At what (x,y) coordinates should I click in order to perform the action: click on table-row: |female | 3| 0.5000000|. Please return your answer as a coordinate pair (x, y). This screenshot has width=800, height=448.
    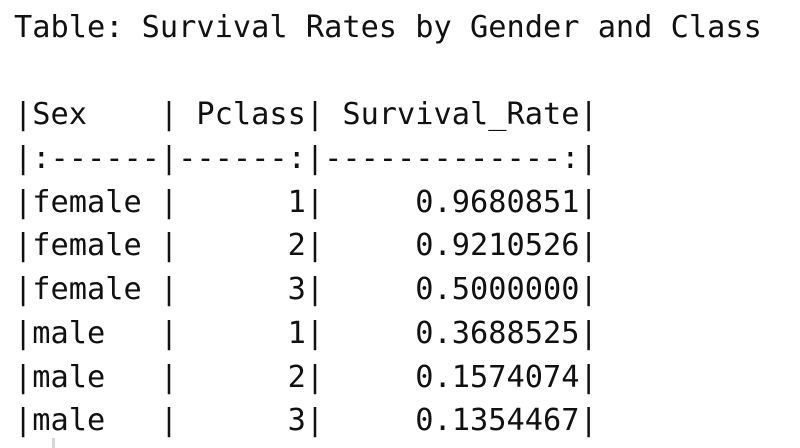
    Looking at the image, I should click on (306, 290).